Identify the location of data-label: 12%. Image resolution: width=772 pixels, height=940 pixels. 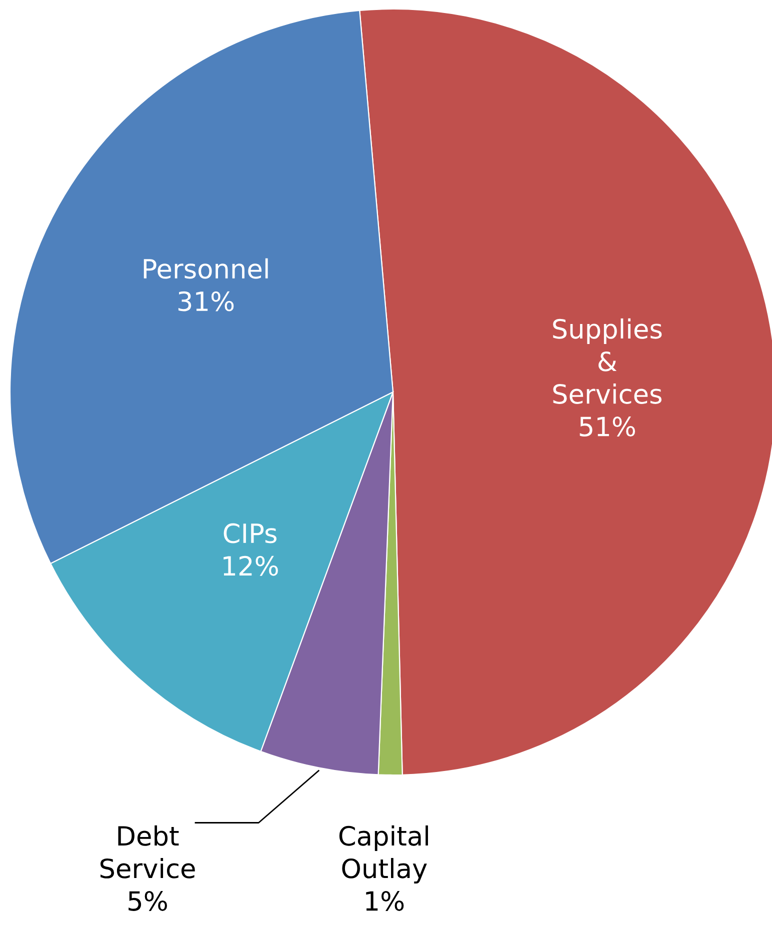
(251, 566).